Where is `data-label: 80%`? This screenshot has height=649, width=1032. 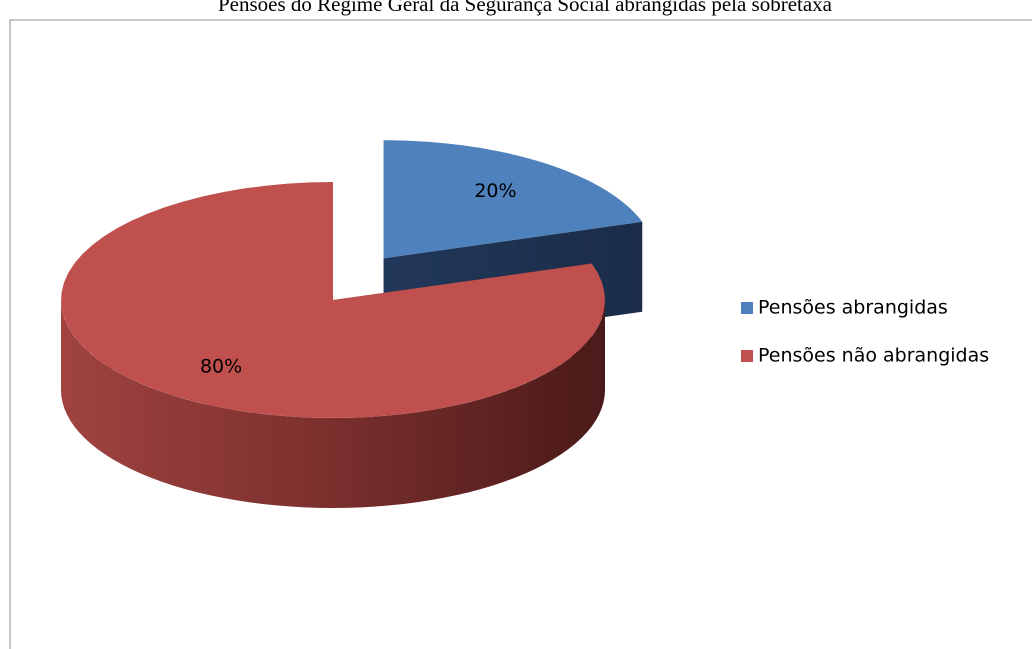 data-label: 80% is located at coordinates (221, 366).